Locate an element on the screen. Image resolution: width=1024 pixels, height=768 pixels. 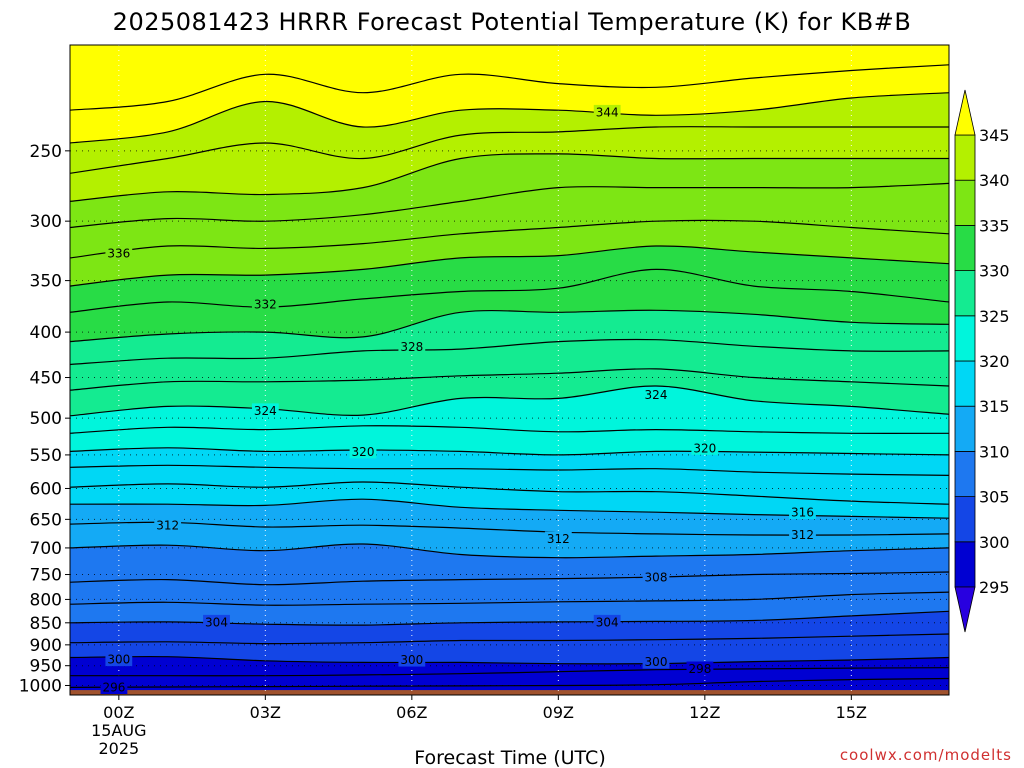
colorbar-label-320: 320 is located at coordinates (994, 361).